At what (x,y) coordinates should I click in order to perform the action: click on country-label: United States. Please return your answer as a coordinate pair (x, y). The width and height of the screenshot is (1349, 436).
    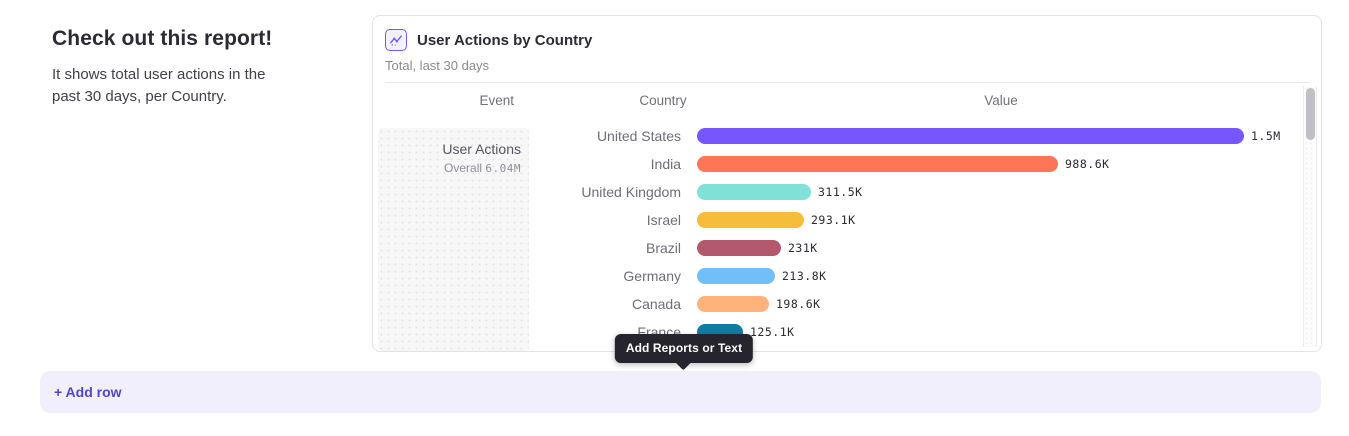
    Looking at the image, I should click on (638, 136).